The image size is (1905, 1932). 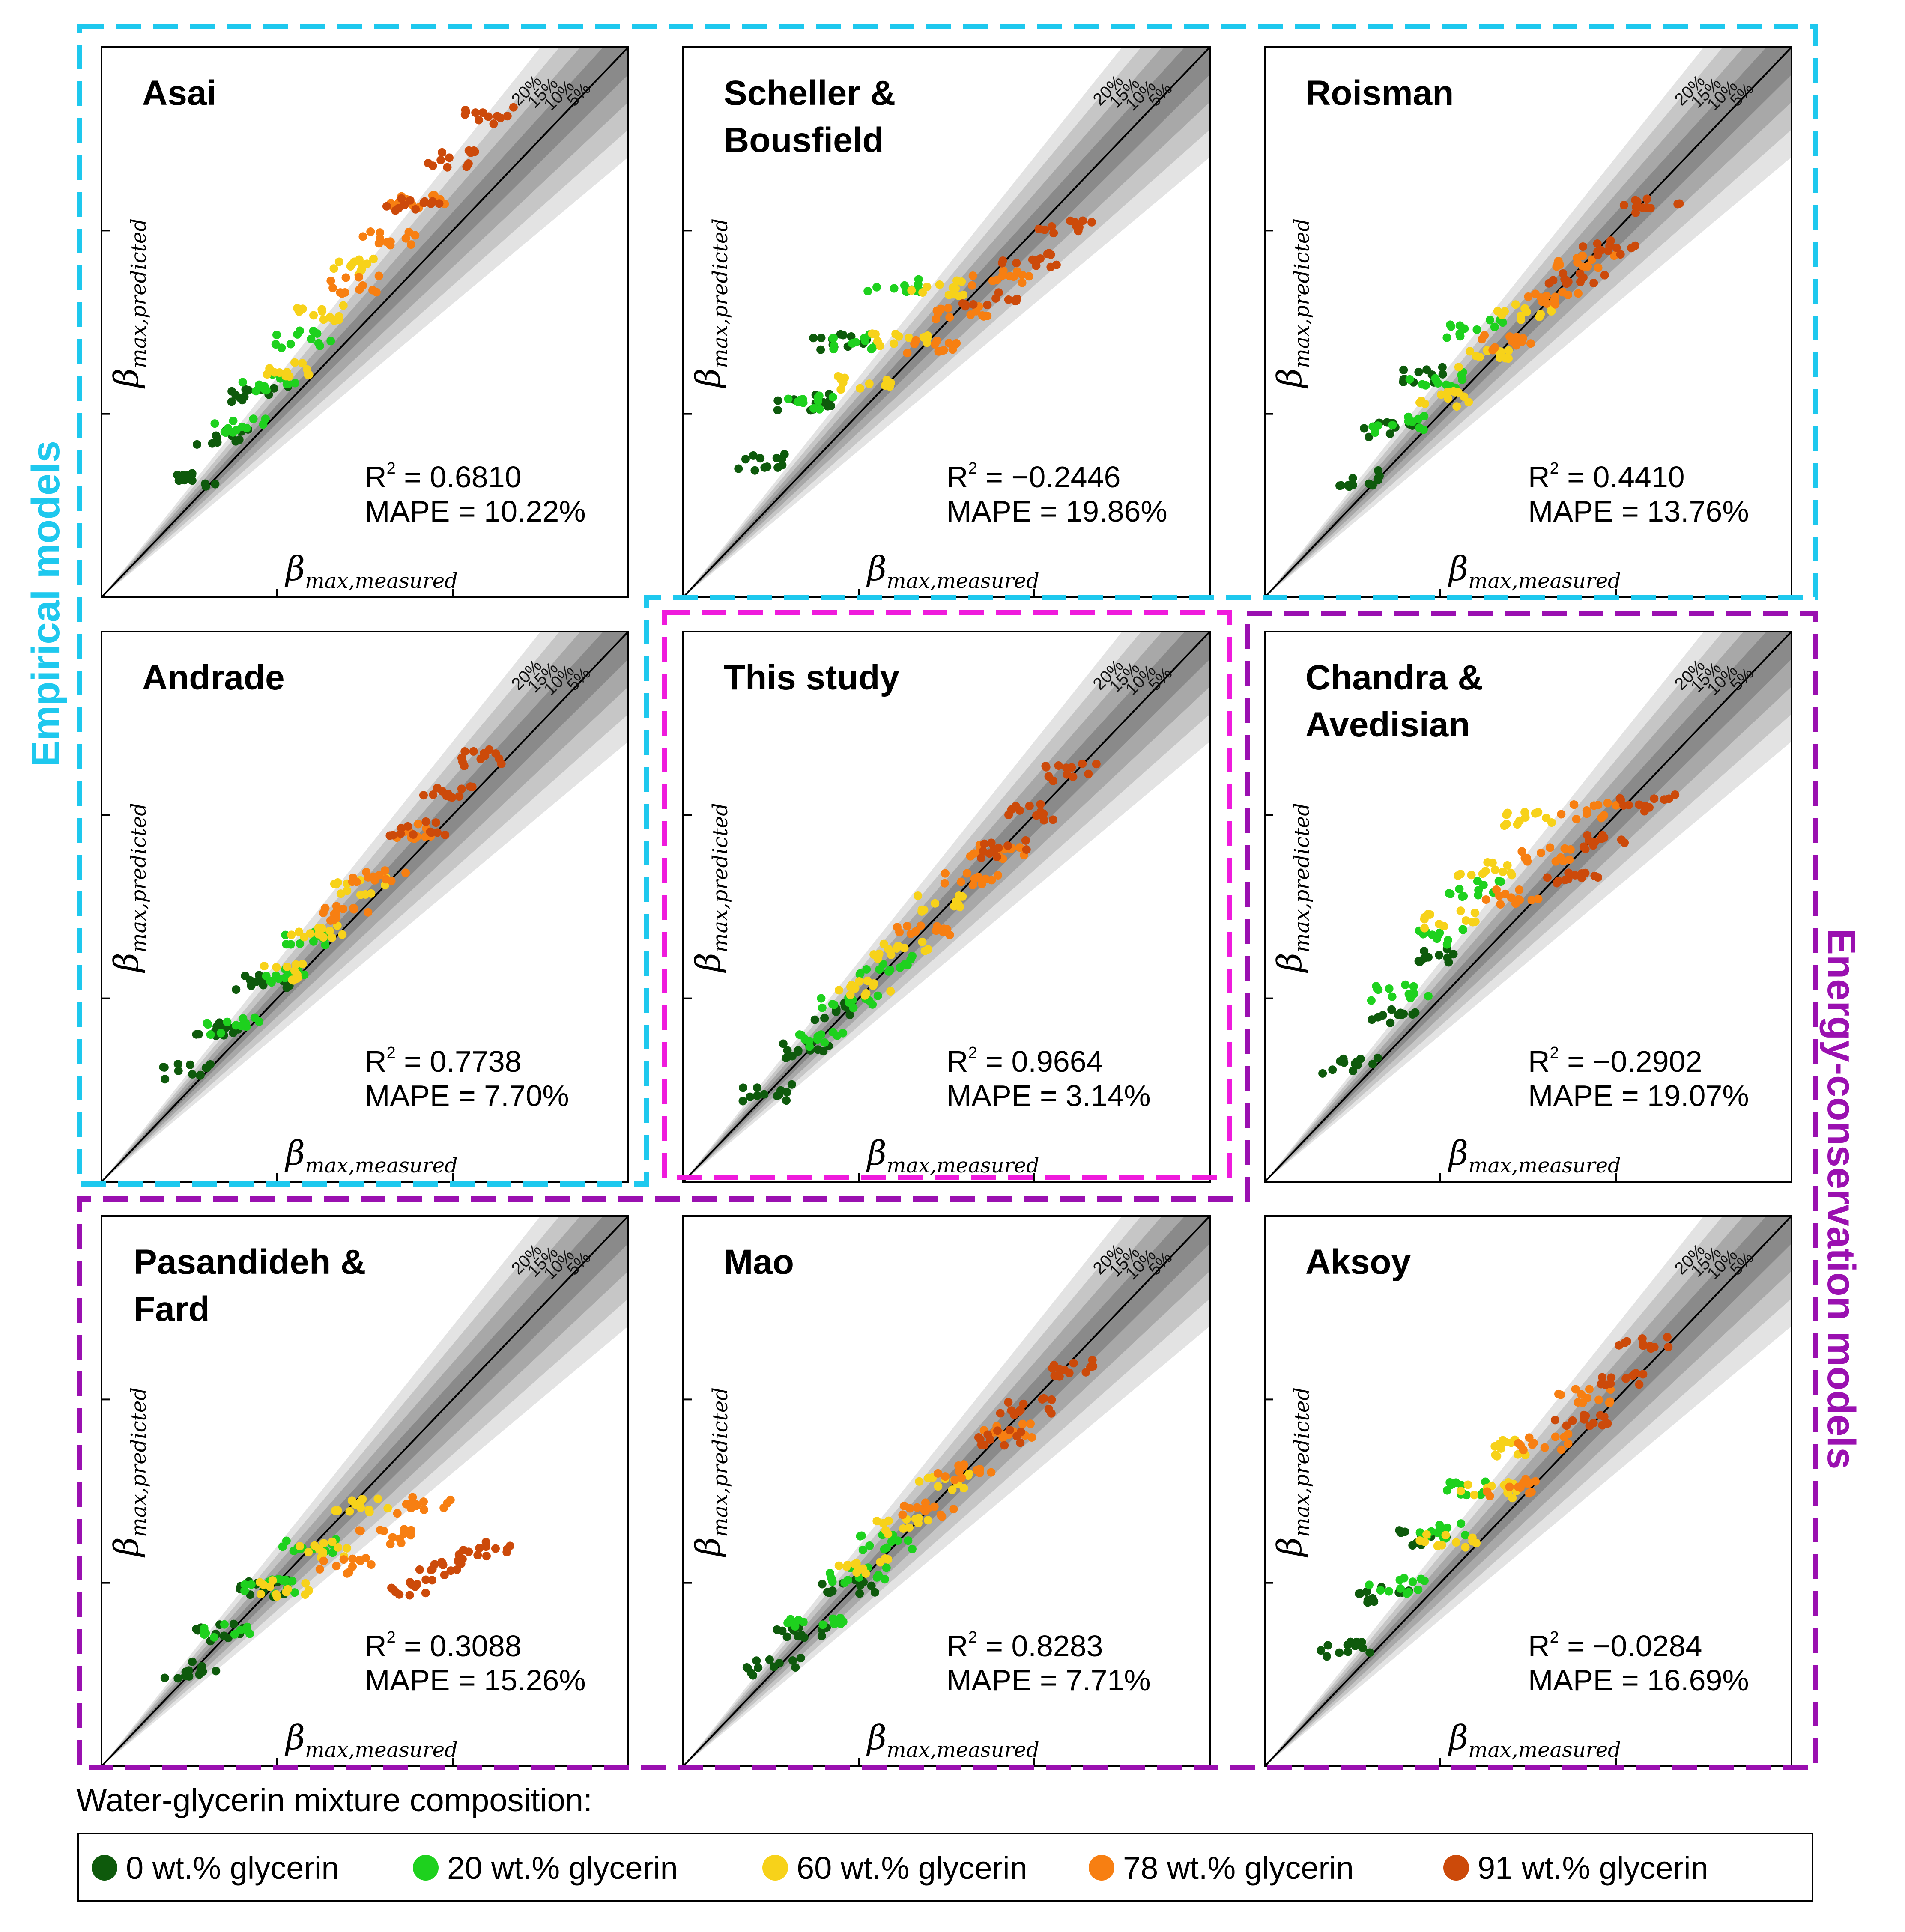 What do you see at coordinates (443, 477) in the screenshot?
I see `r2-value: R2 = 0.6810` at bounding box center [443, 477].